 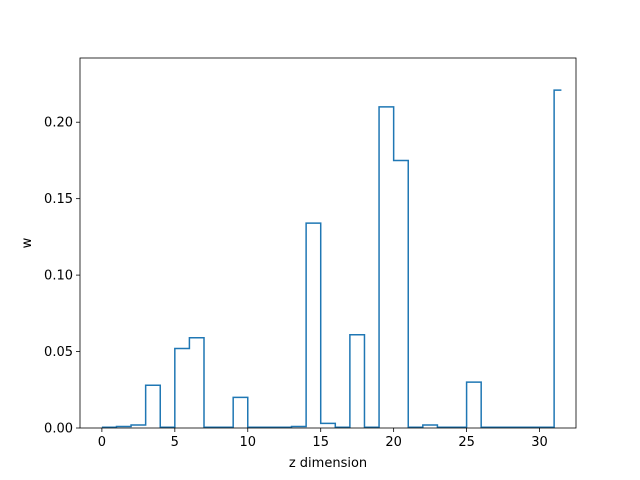 I want to click on x-tick-label: 15, so click(x=320, y=442).